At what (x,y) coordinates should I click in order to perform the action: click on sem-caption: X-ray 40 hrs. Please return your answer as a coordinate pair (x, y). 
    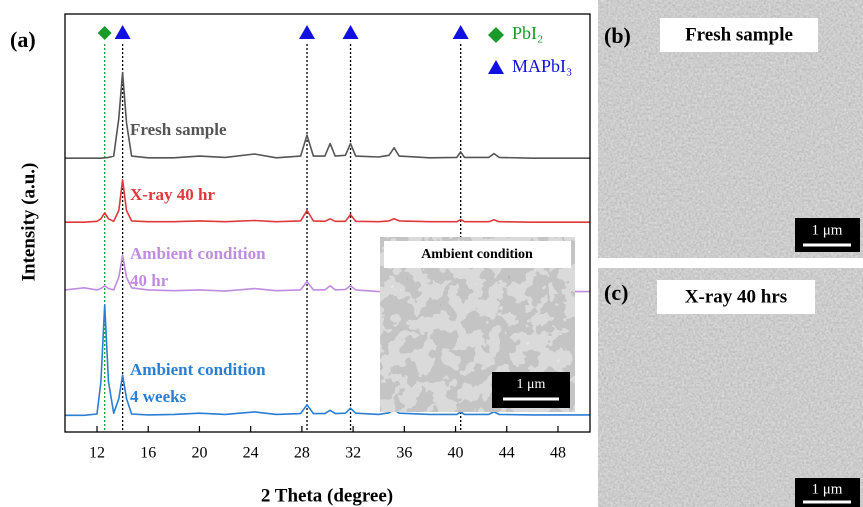
    Looking at the image, I should click on (736, 296).